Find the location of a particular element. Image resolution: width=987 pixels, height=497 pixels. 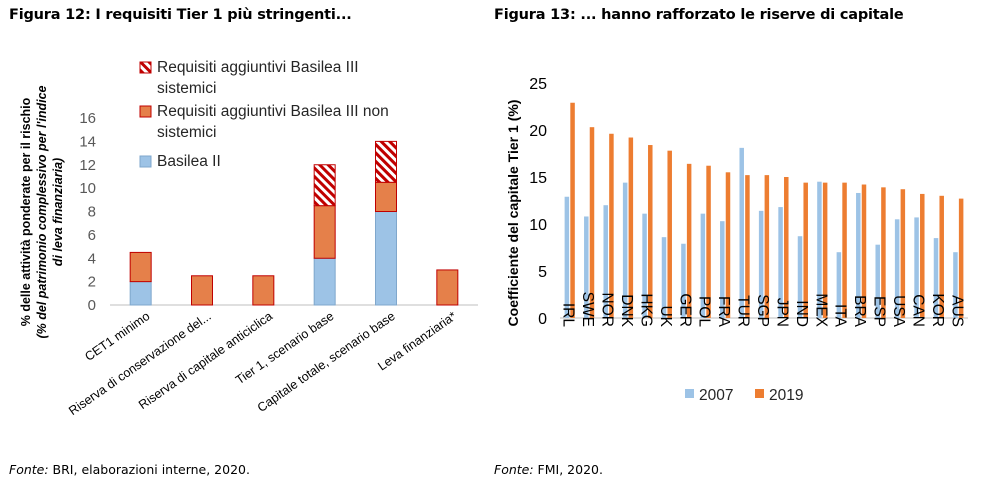

x-tick-label: HKG is located at coordinates (645, 310).